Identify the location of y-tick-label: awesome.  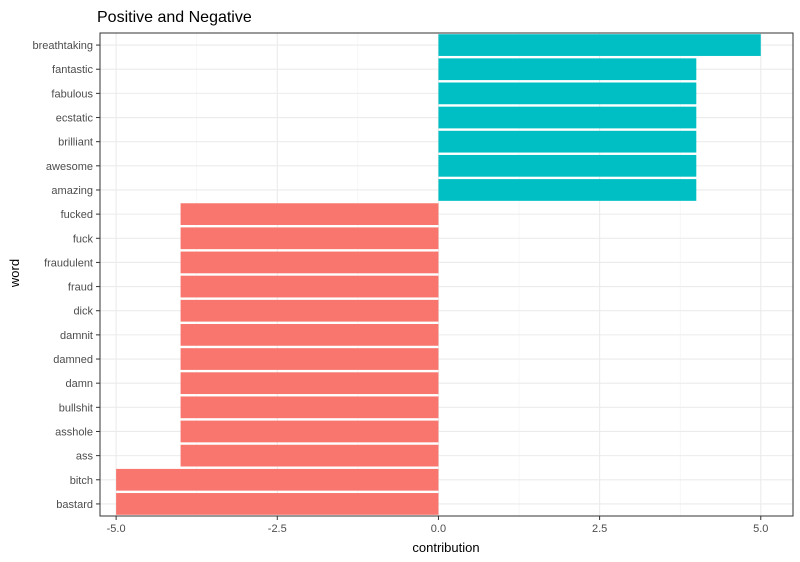
(69, 167).